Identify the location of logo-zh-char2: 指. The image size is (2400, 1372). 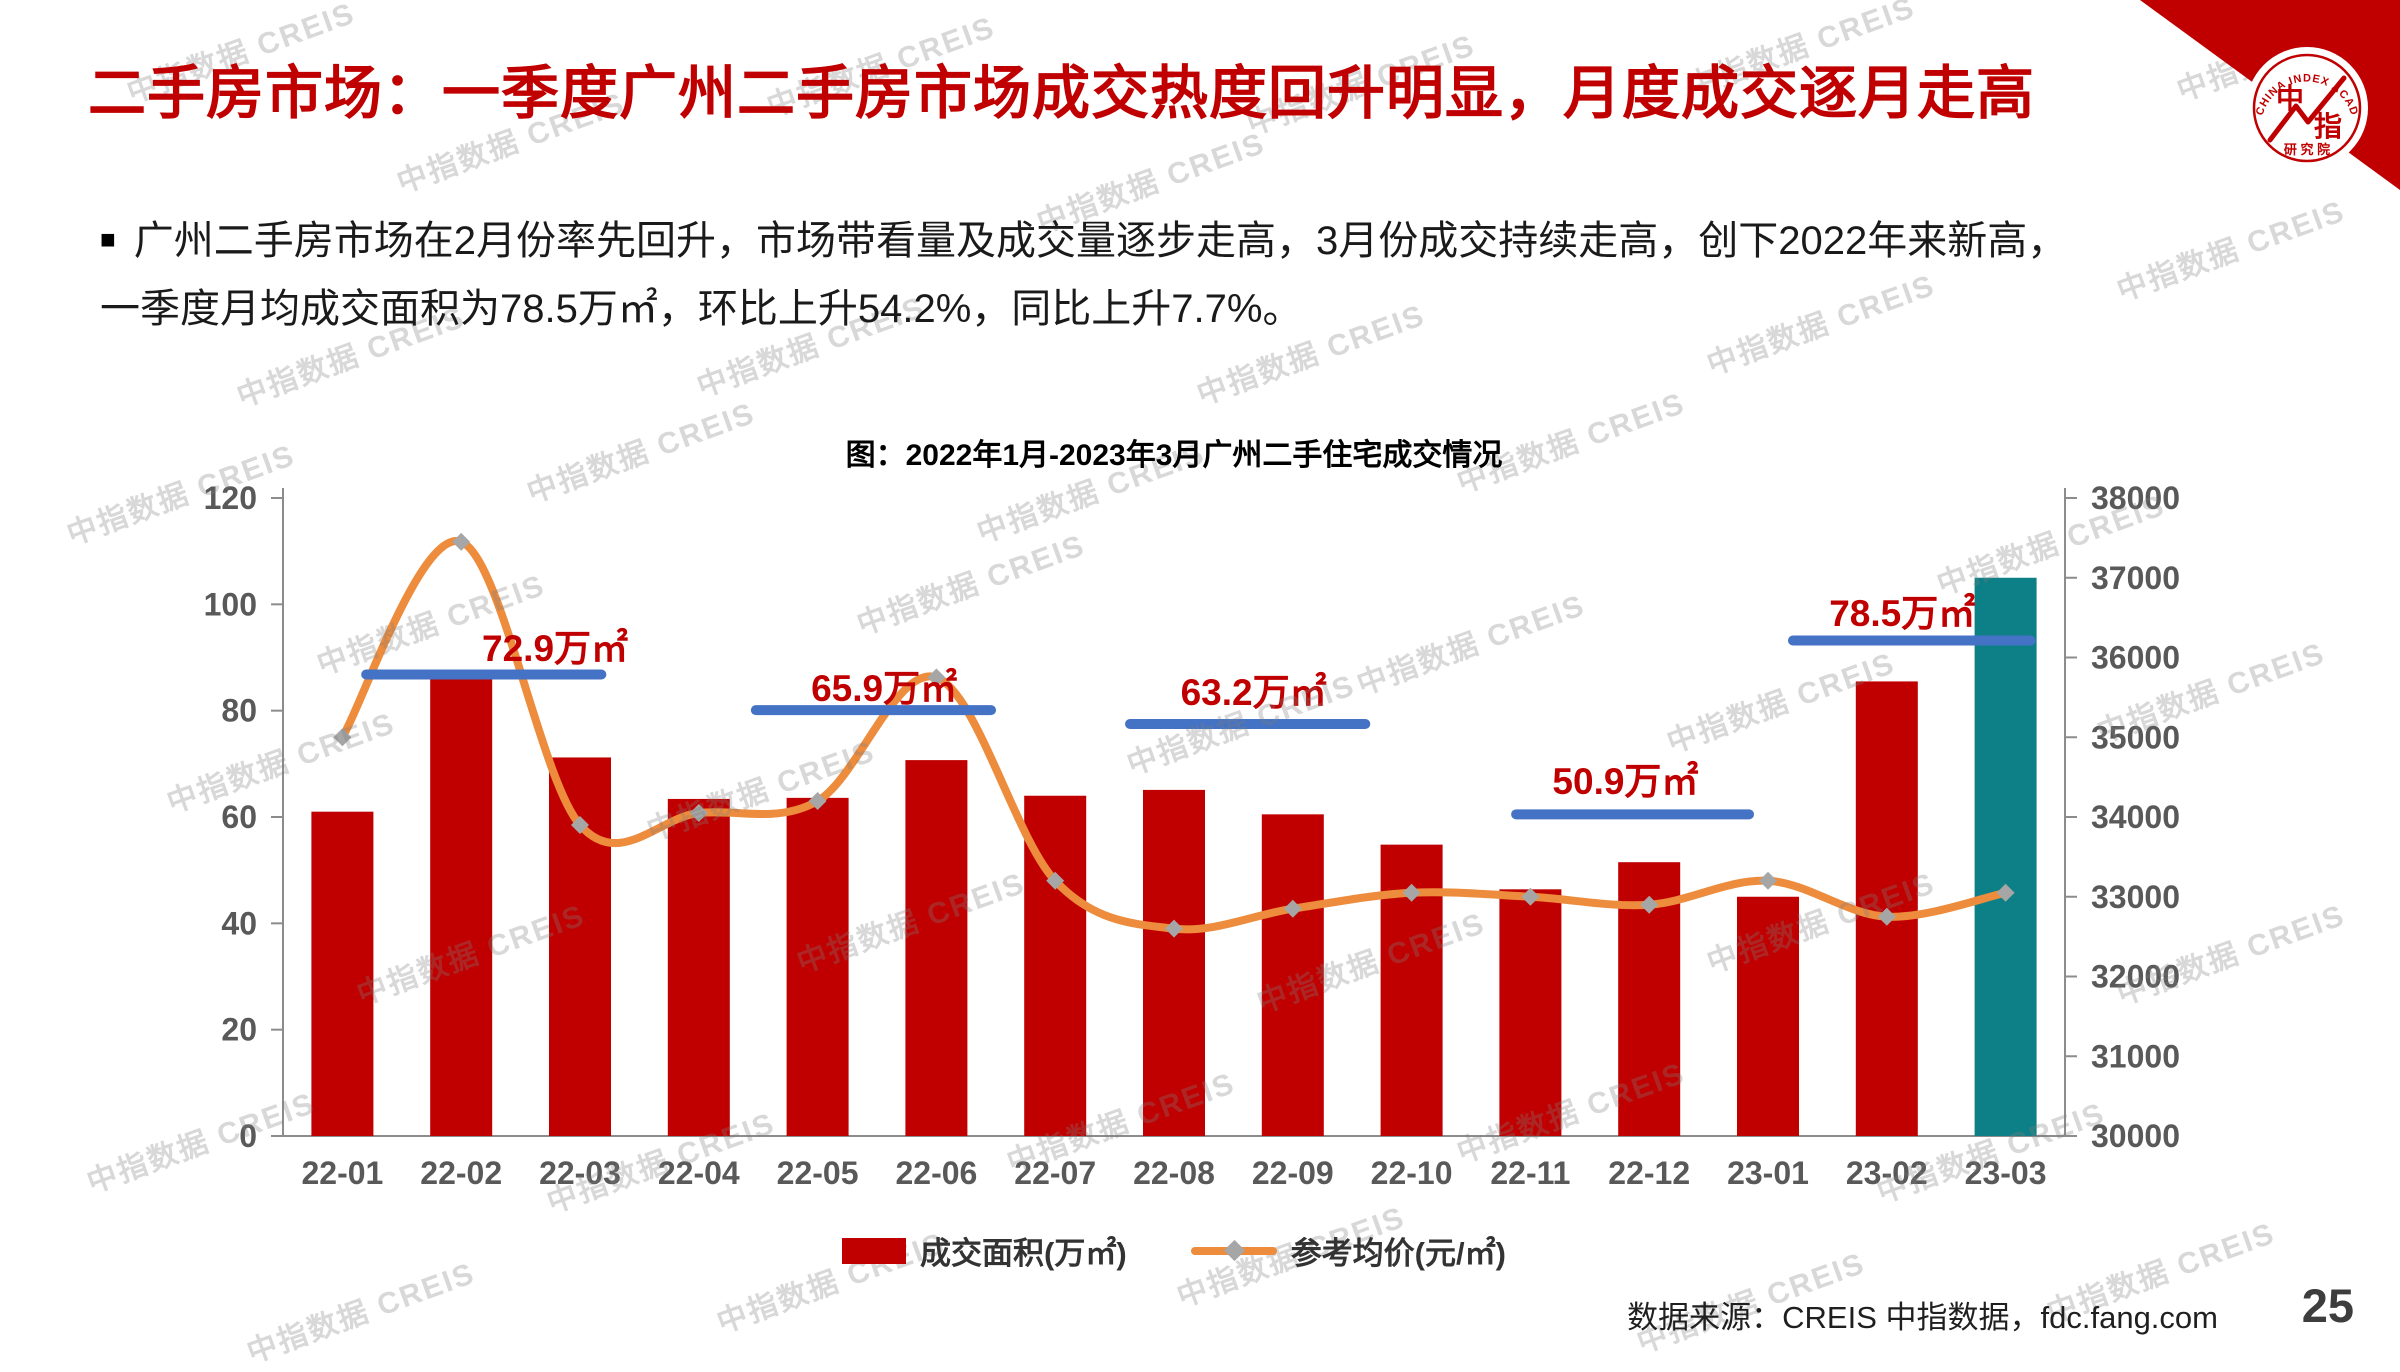
(2328, 126).